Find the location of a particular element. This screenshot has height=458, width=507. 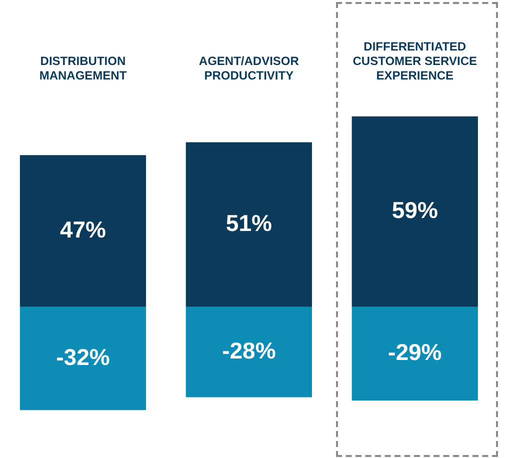

data-label: -32% is located at coordinates (83, 357).